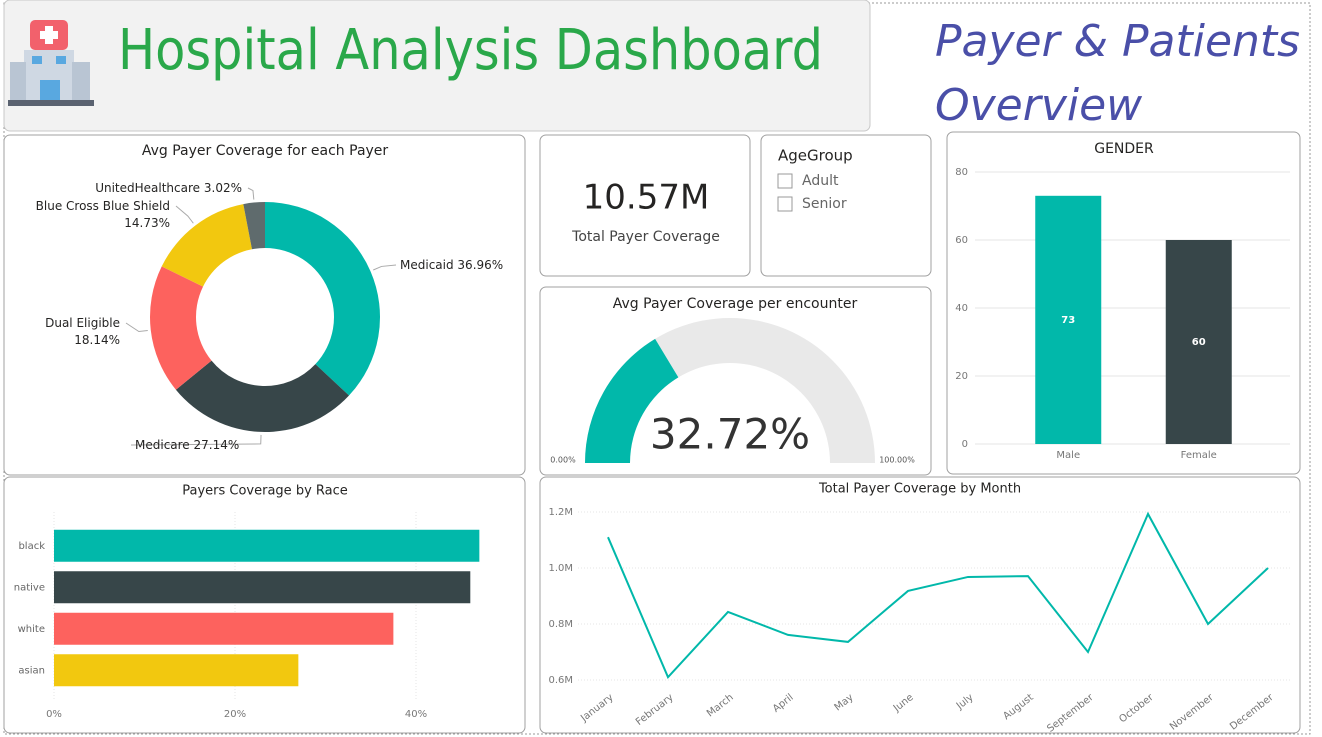 Image resolution: width=1322 pixels, height=737 pixels. I want to click on y-tick-label: 20, so click(961, 376).